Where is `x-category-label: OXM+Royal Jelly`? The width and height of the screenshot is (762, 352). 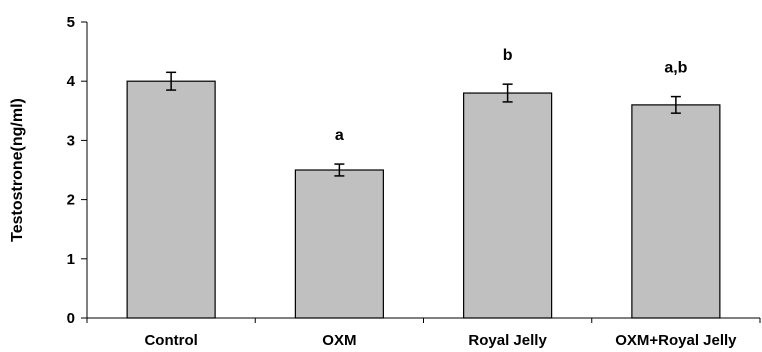 x-category-label: OXM+Royal Jelly is located at coordinates (676, 340).